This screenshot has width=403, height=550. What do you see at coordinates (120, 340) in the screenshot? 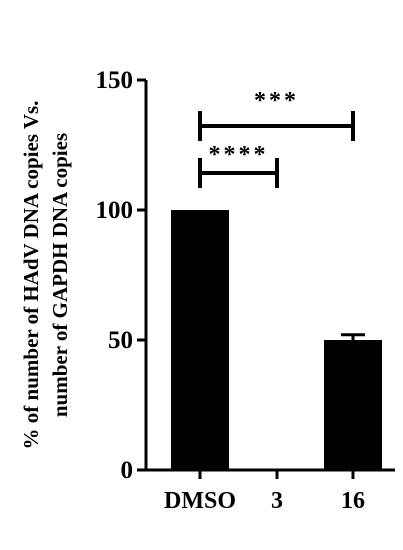
I see `y-tick-label: 50` at bounding box center [120, 340].